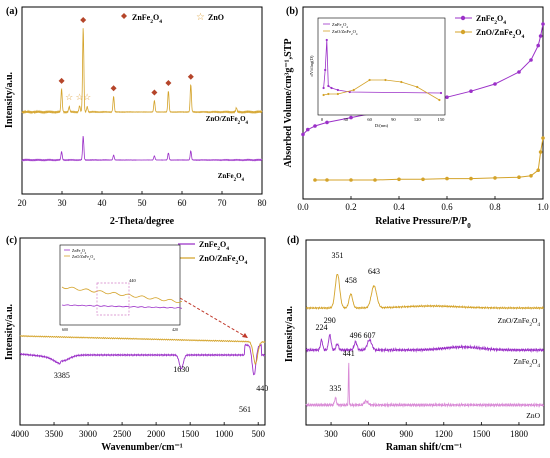 This screenshot has height=458, width=550. I want to click on x-tick-label: 2000, so click(156, 434).